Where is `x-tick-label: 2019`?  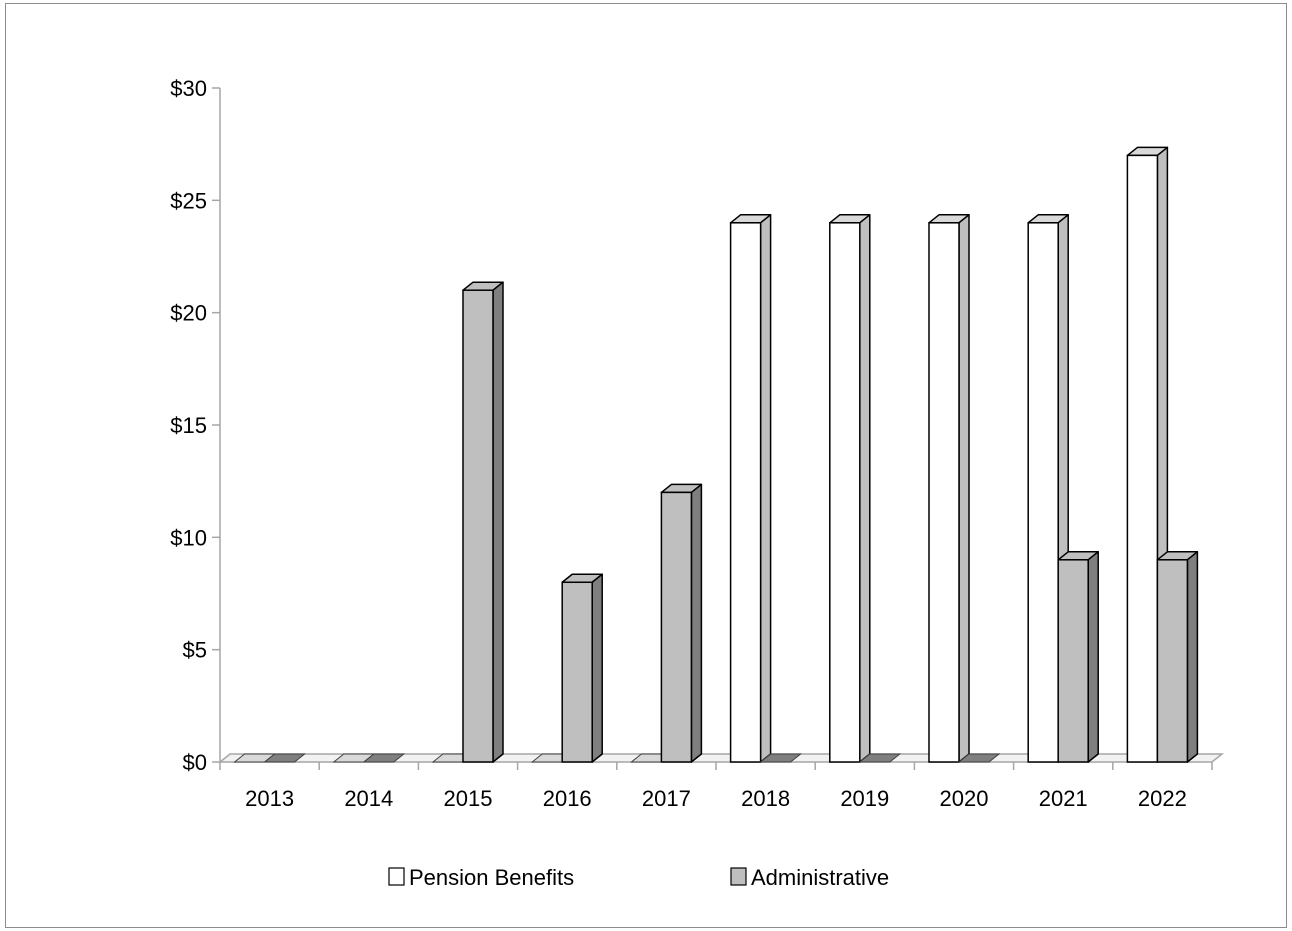 x-tick-label: 2019 is located at coordinates (864, 798).